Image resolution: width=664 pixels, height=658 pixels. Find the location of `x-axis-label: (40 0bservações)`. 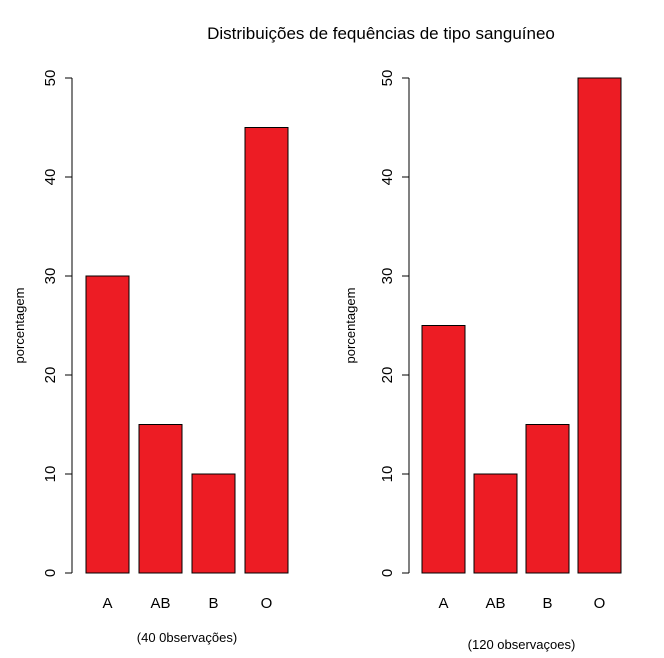

x-axis-label: (40 0bservações) is located at coordinates (187, 637).